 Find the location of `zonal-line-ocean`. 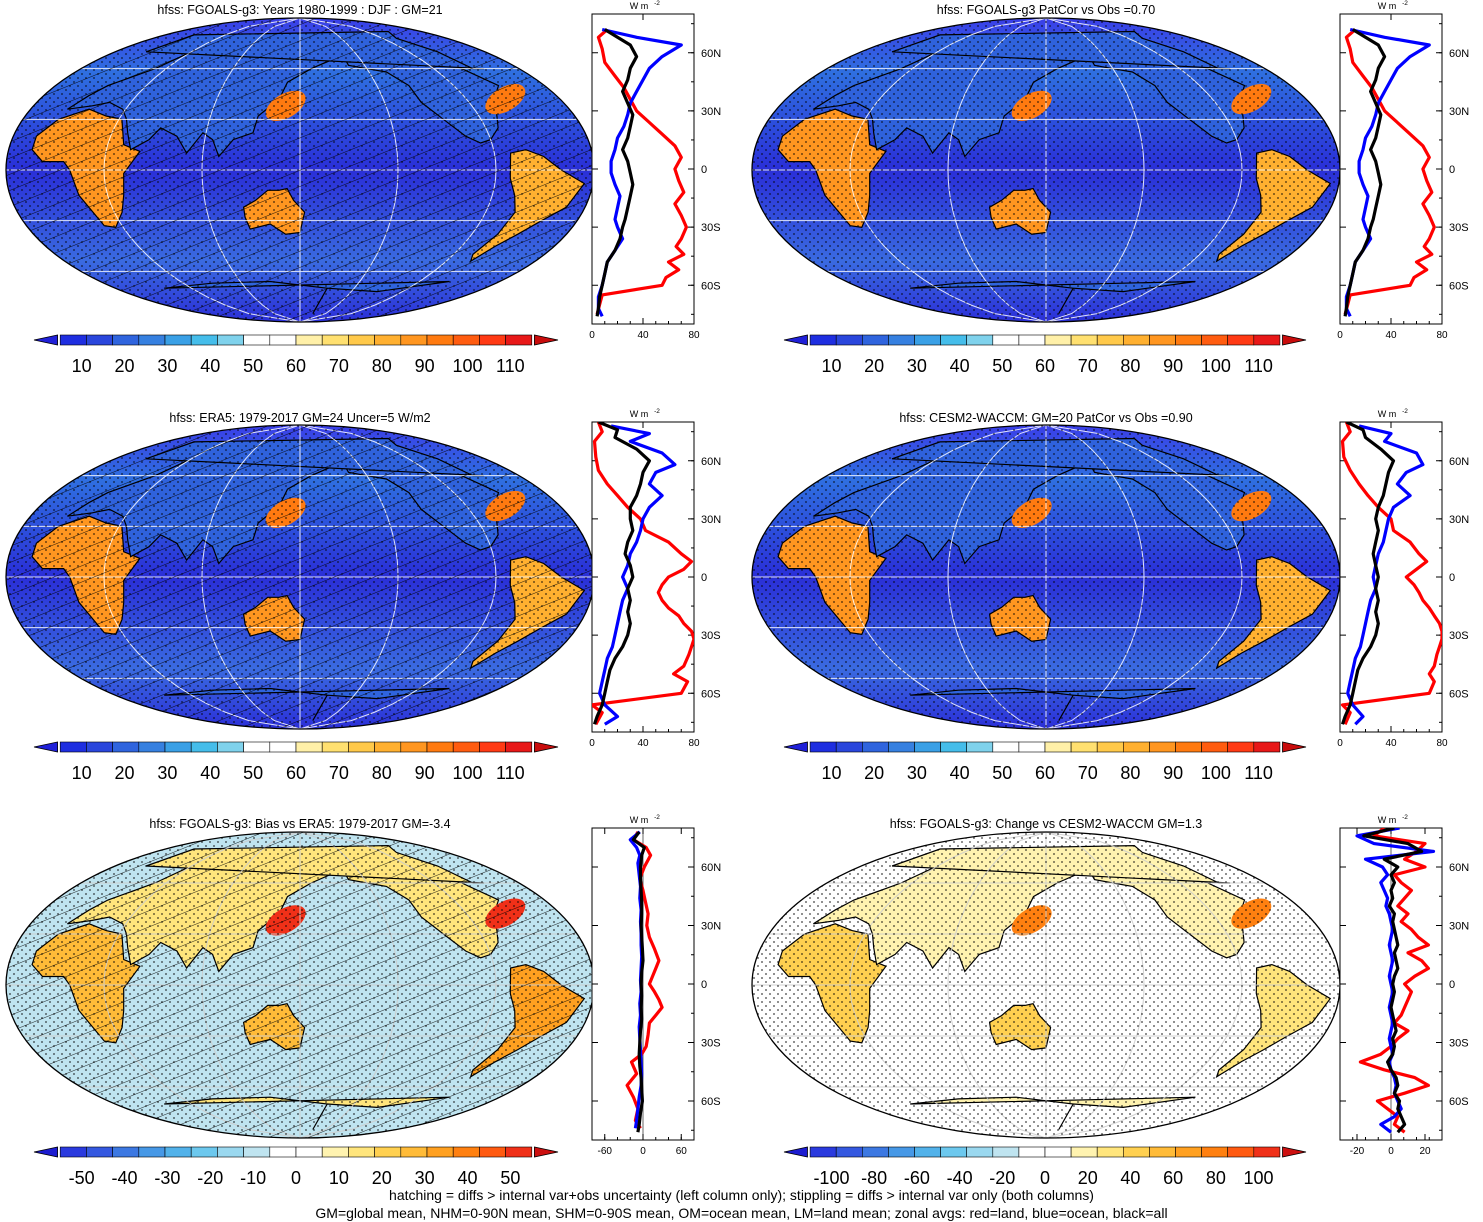

zonal-line-ocean is located at coordinates (1385, 575).